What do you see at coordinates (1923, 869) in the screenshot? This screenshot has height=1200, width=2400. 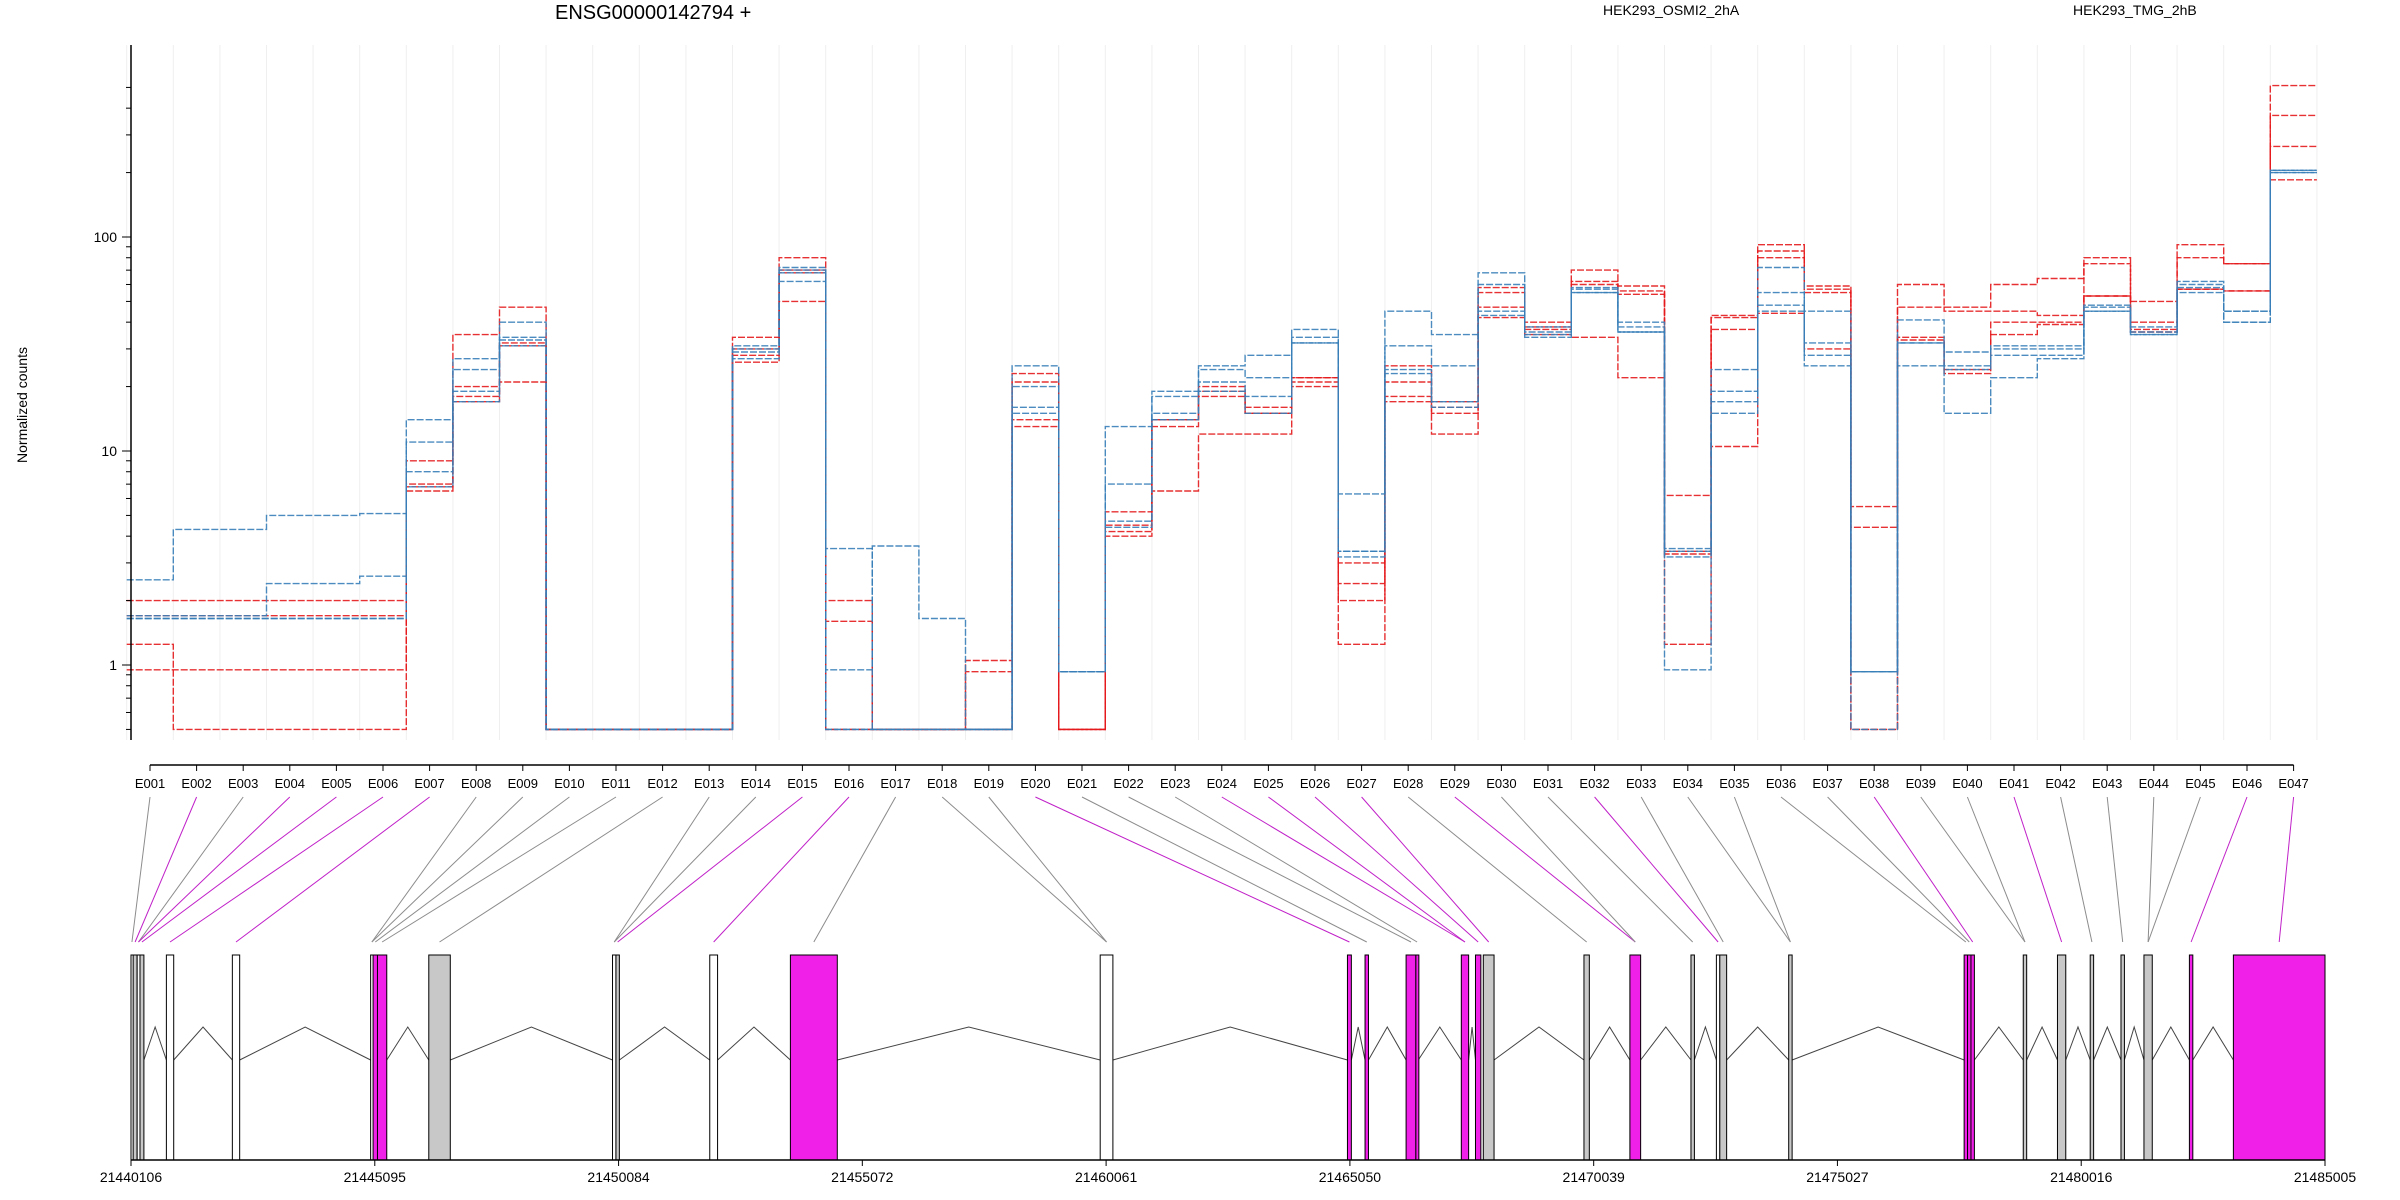 I see `connector-E038` at bounding box center [1923, 869].